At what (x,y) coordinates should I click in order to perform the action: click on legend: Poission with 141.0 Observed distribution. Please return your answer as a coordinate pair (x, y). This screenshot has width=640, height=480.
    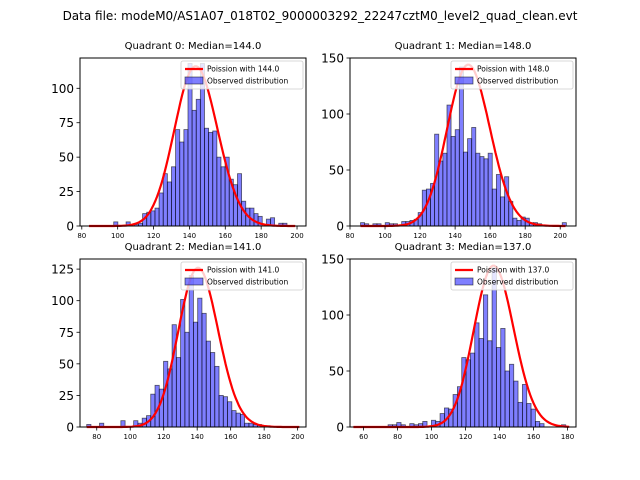
    Looking at the image, I should click on (242, 276).